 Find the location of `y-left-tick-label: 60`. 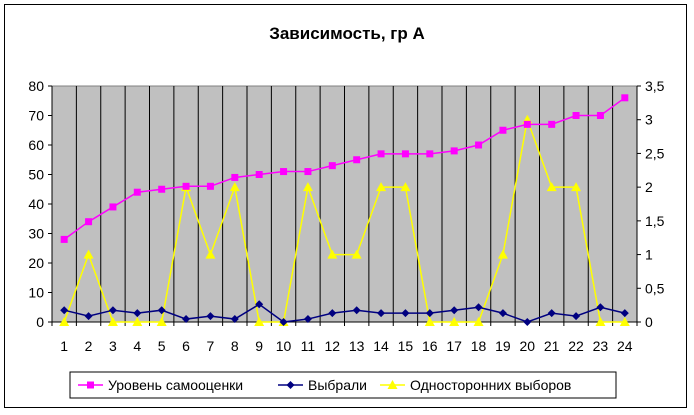

y-left-tick-label: 60 is located at coordinates (36, 145).